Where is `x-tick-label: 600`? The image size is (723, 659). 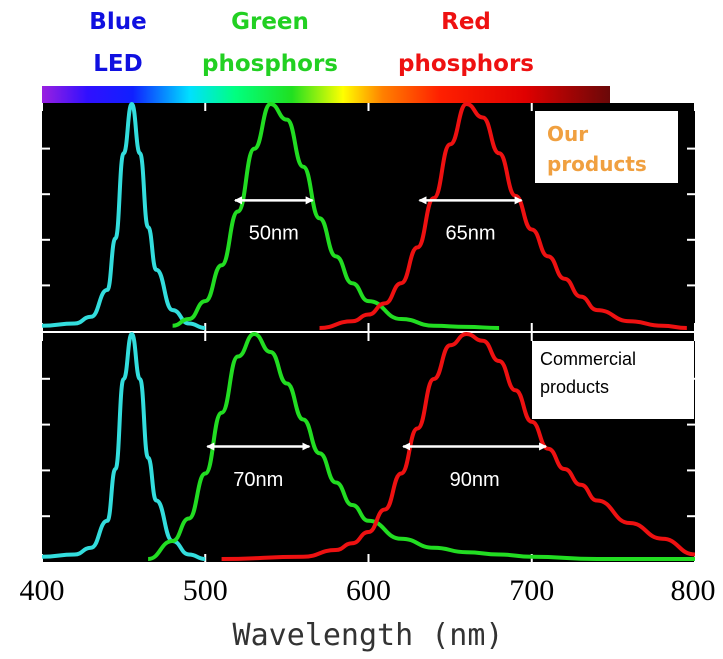
x-tick-label: 600 is located at coordinates (368, 590).